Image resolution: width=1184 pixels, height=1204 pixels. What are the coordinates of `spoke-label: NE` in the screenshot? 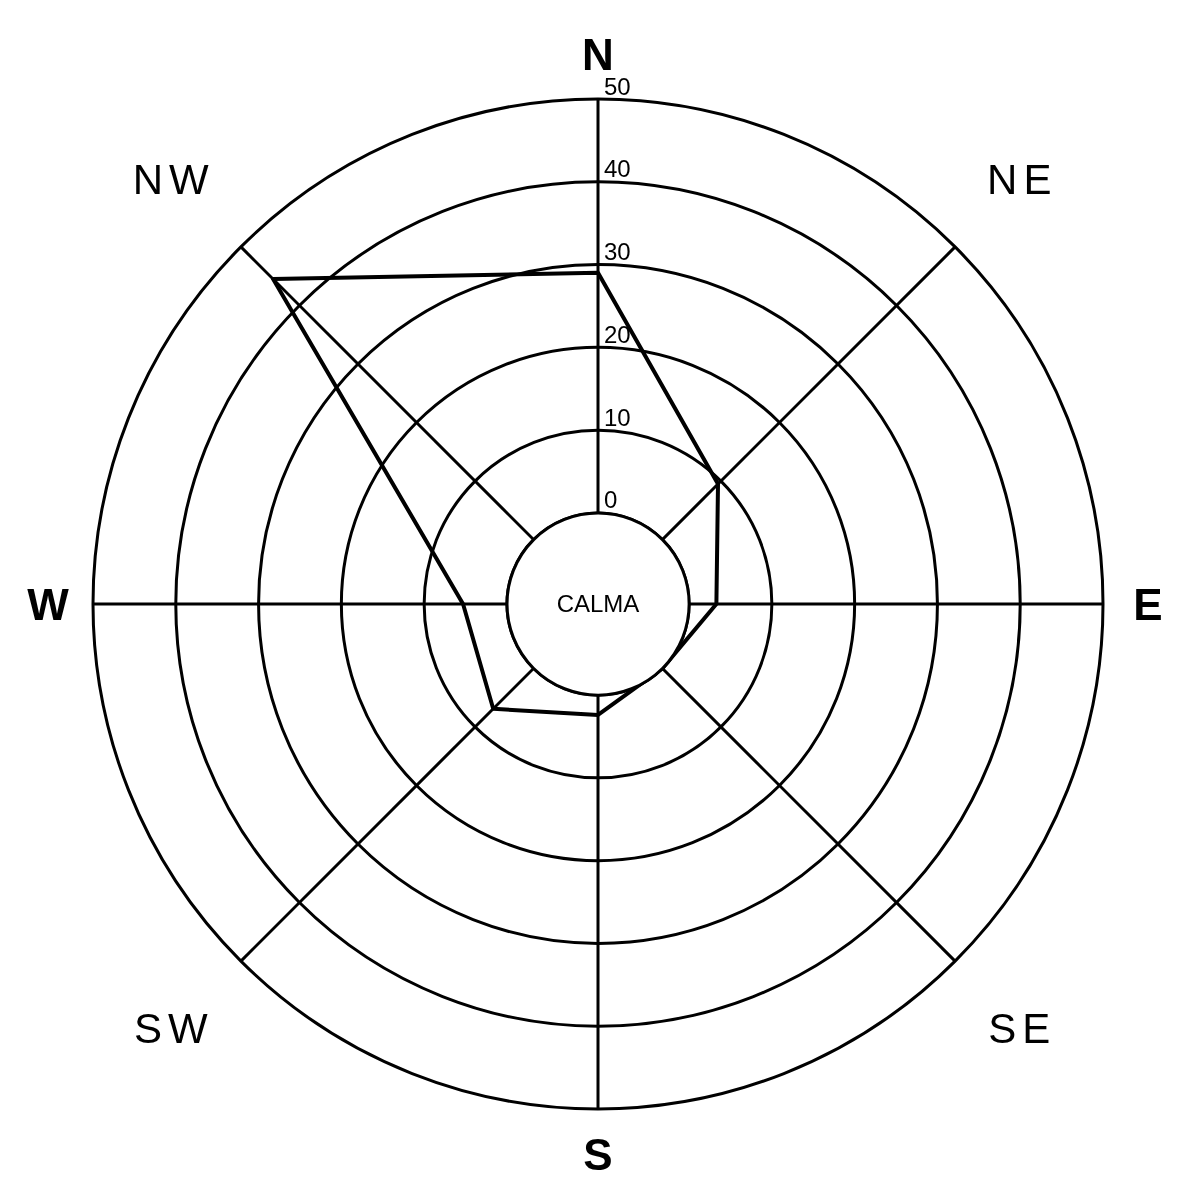 It's located at (1022, 180).